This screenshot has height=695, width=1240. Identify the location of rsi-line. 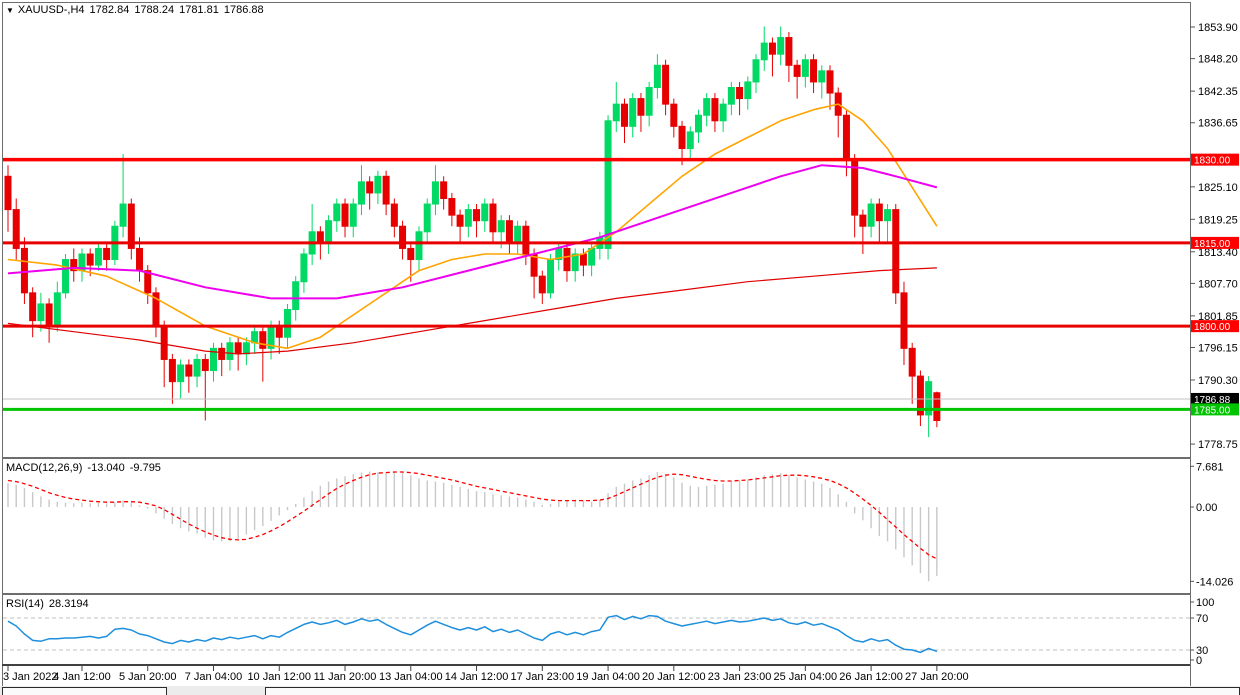
(472, 634).